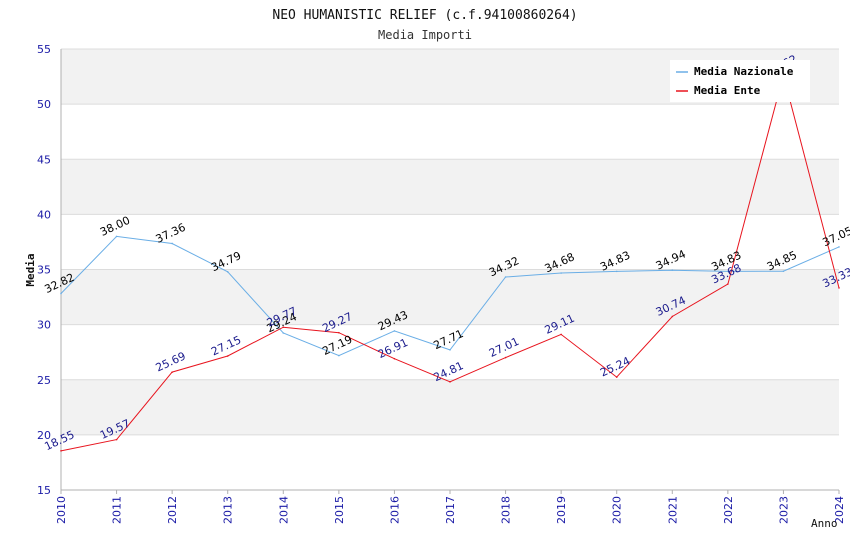  I want to click on y-tick-label: 45, so click(44, 159).